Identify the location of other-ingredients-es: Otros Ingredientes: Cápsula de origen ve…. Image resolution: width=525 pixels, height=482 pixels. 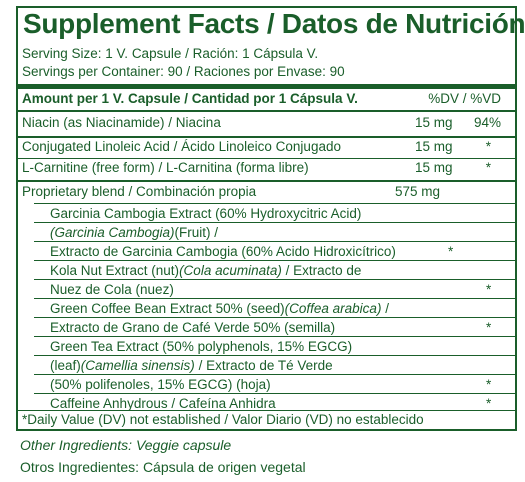
(163, 467).